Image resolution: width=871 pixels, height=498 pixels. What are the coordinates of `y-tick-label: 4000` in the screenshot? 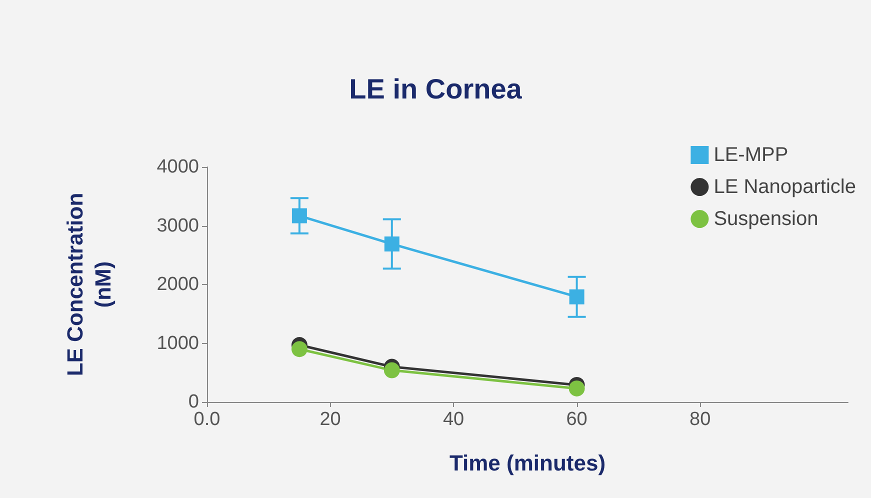 It's located at (177, 167).